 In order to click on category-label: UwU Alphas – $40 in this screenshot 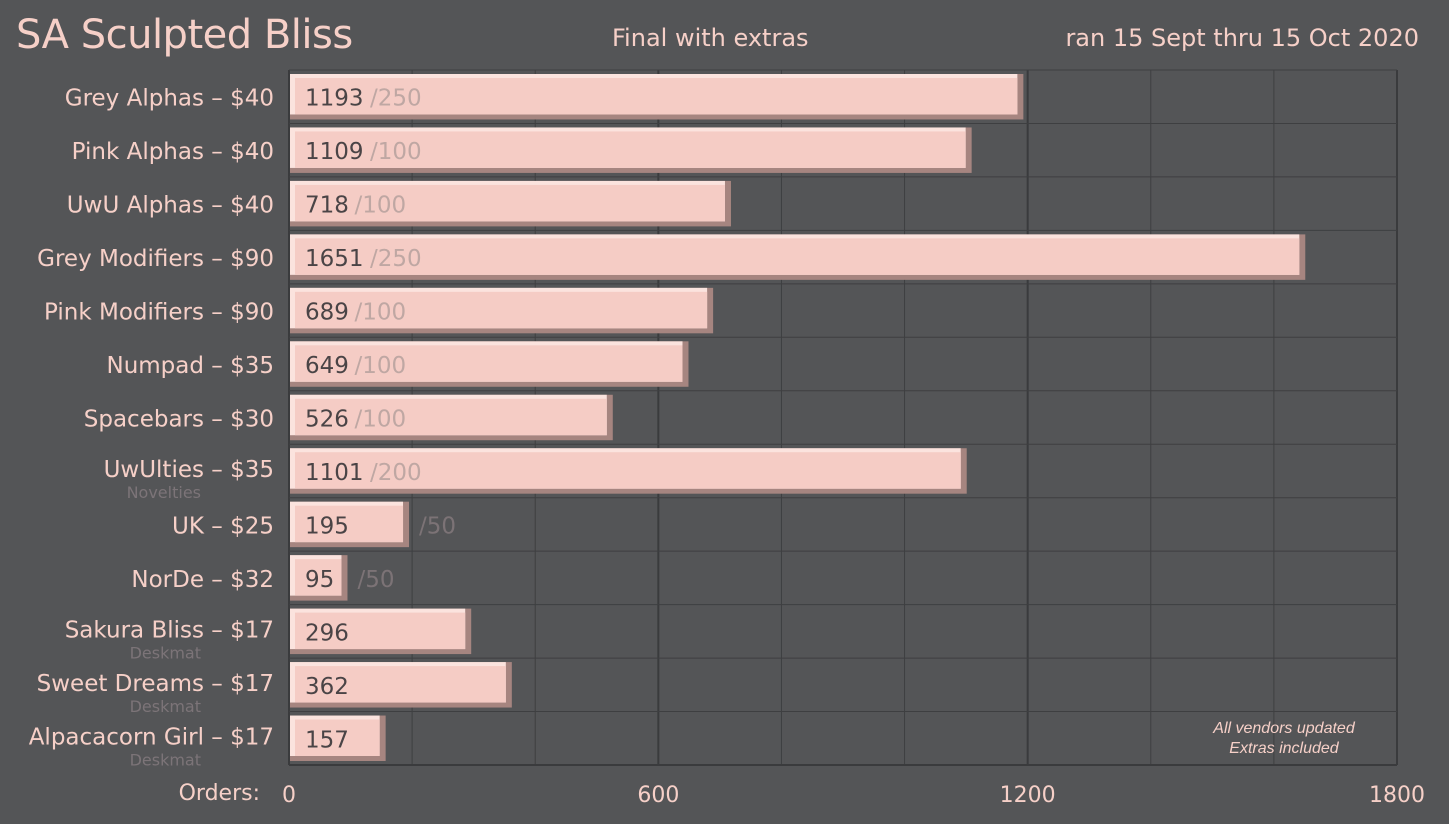, I will do `click(170, 206)`.